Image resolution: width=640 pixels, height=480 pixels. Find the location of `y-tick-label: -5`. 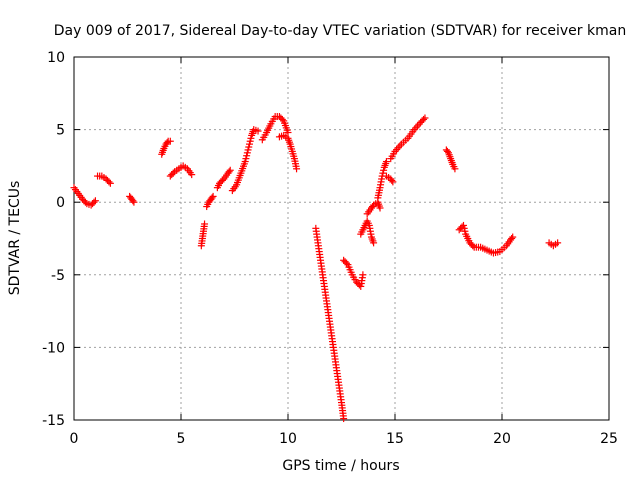

y-tick-label: -5 is located at coordinates (58, 276).